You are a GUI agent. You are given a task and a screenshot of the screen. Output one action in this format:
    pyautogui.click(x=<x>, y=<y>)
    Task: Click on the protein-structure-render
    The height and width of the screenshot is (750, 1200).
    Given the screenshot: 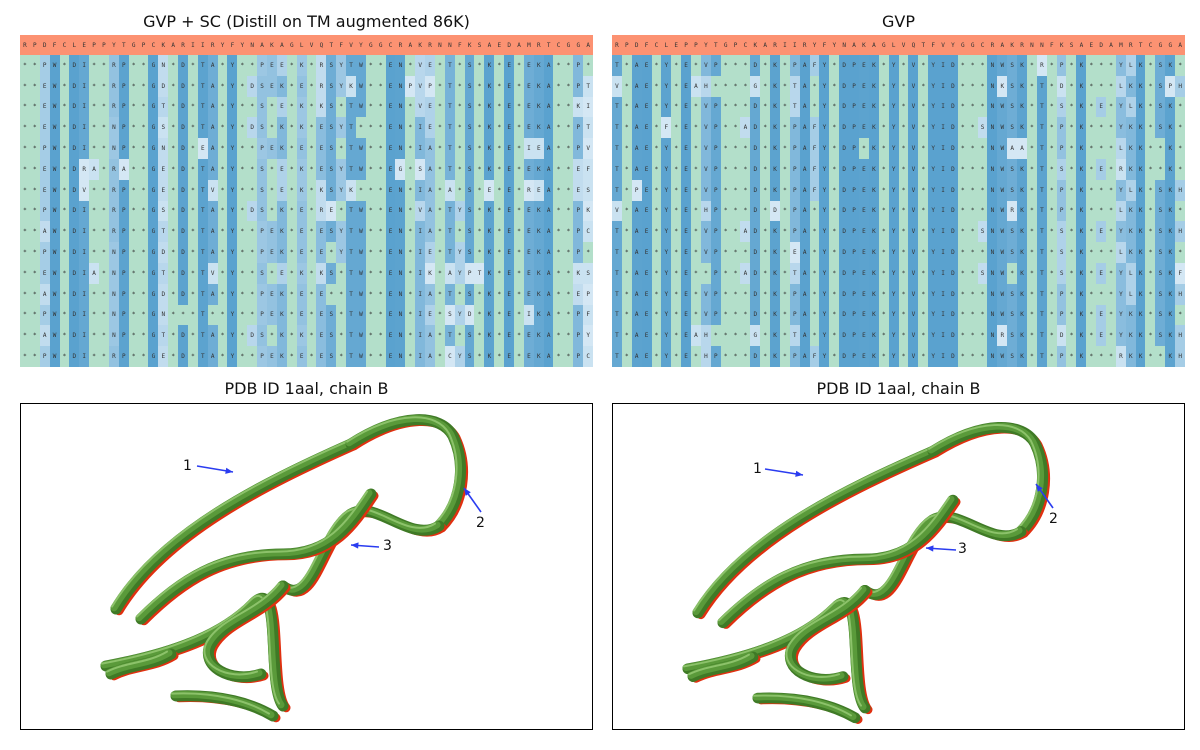 What is the action you would take?
    pyautogui.click(x=868, y=573)
    